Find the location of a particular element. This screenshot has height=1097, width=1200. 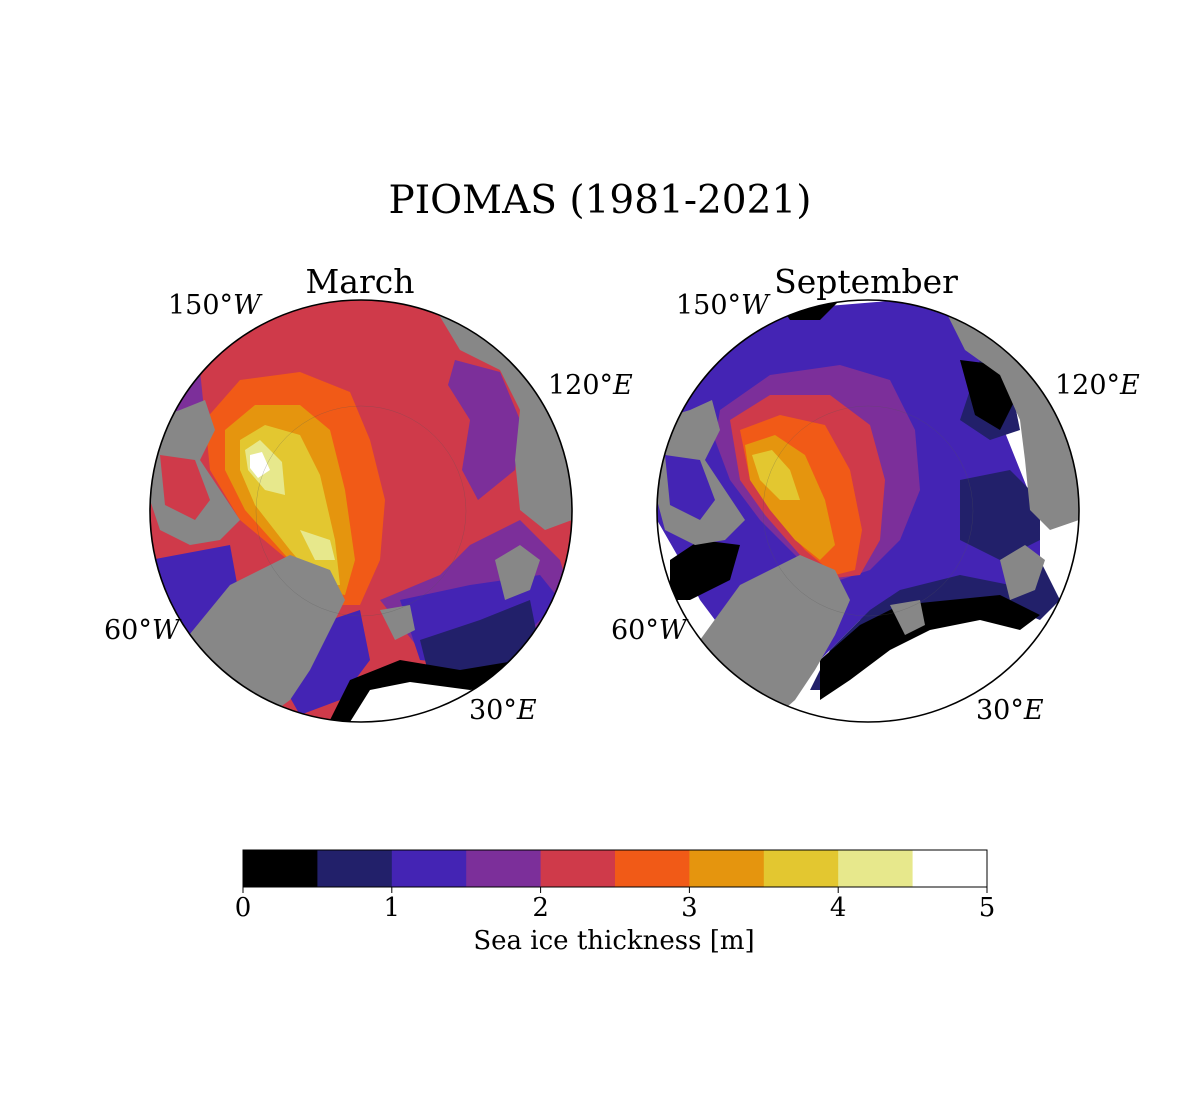

colorbar-tick-label: 0 is located at coordinates (243, 908).